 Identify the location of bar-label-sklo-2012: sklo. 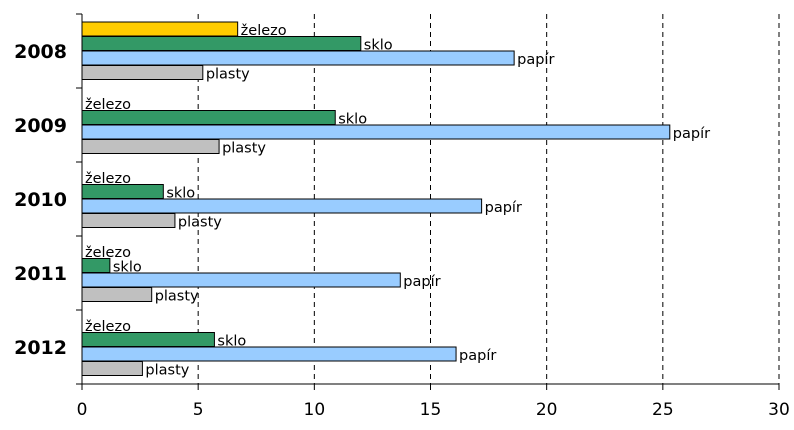
(231, 342).